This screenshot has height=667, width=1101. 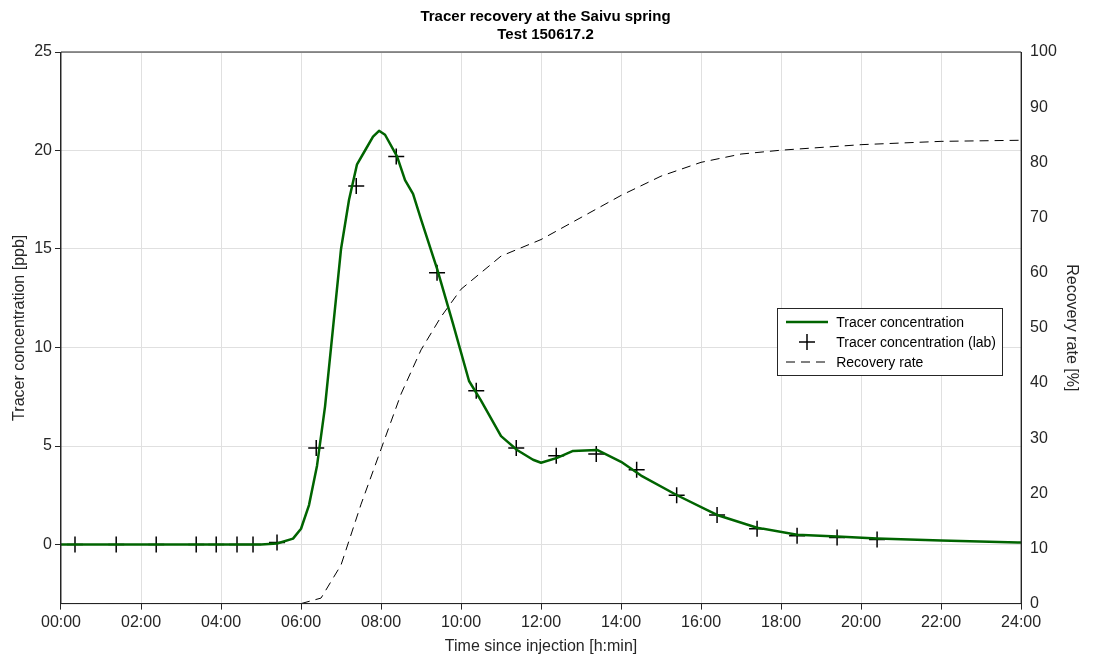 I want to click on x-tick-label: 02:00, so click(x=141, y=621).